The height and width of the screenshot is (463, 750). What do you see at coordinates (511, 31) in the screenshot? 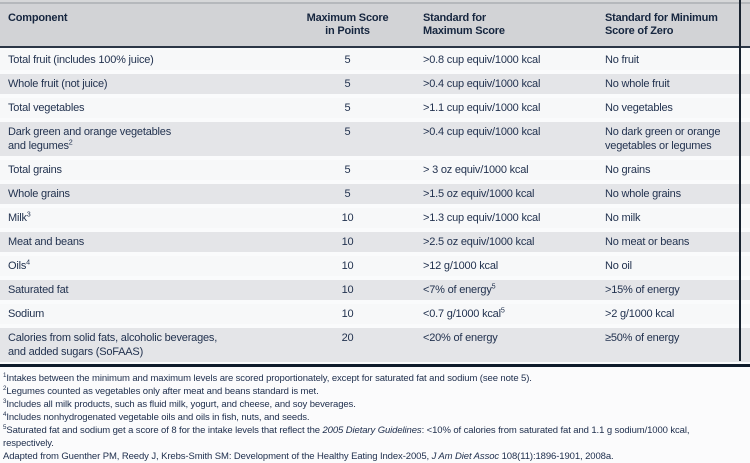
I see `text-line: Maximum Score` at bounding box center [511, 31].